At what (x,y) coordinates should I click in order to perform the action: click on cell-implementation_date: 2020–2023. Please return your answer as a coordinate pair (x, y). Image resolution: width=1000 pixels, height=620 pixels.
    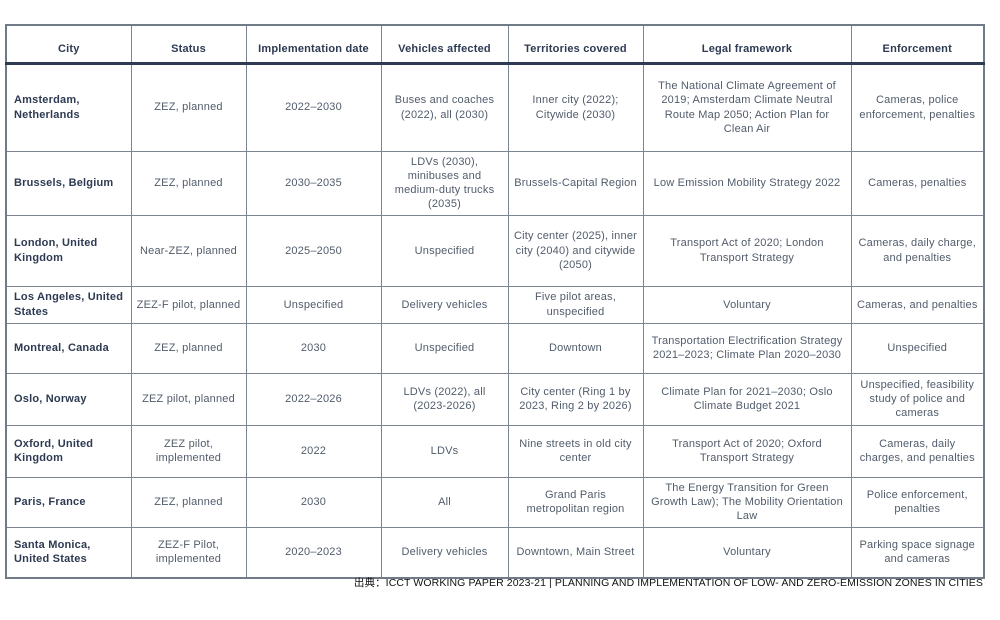
    Looking at the image, I should click on (313, 552).